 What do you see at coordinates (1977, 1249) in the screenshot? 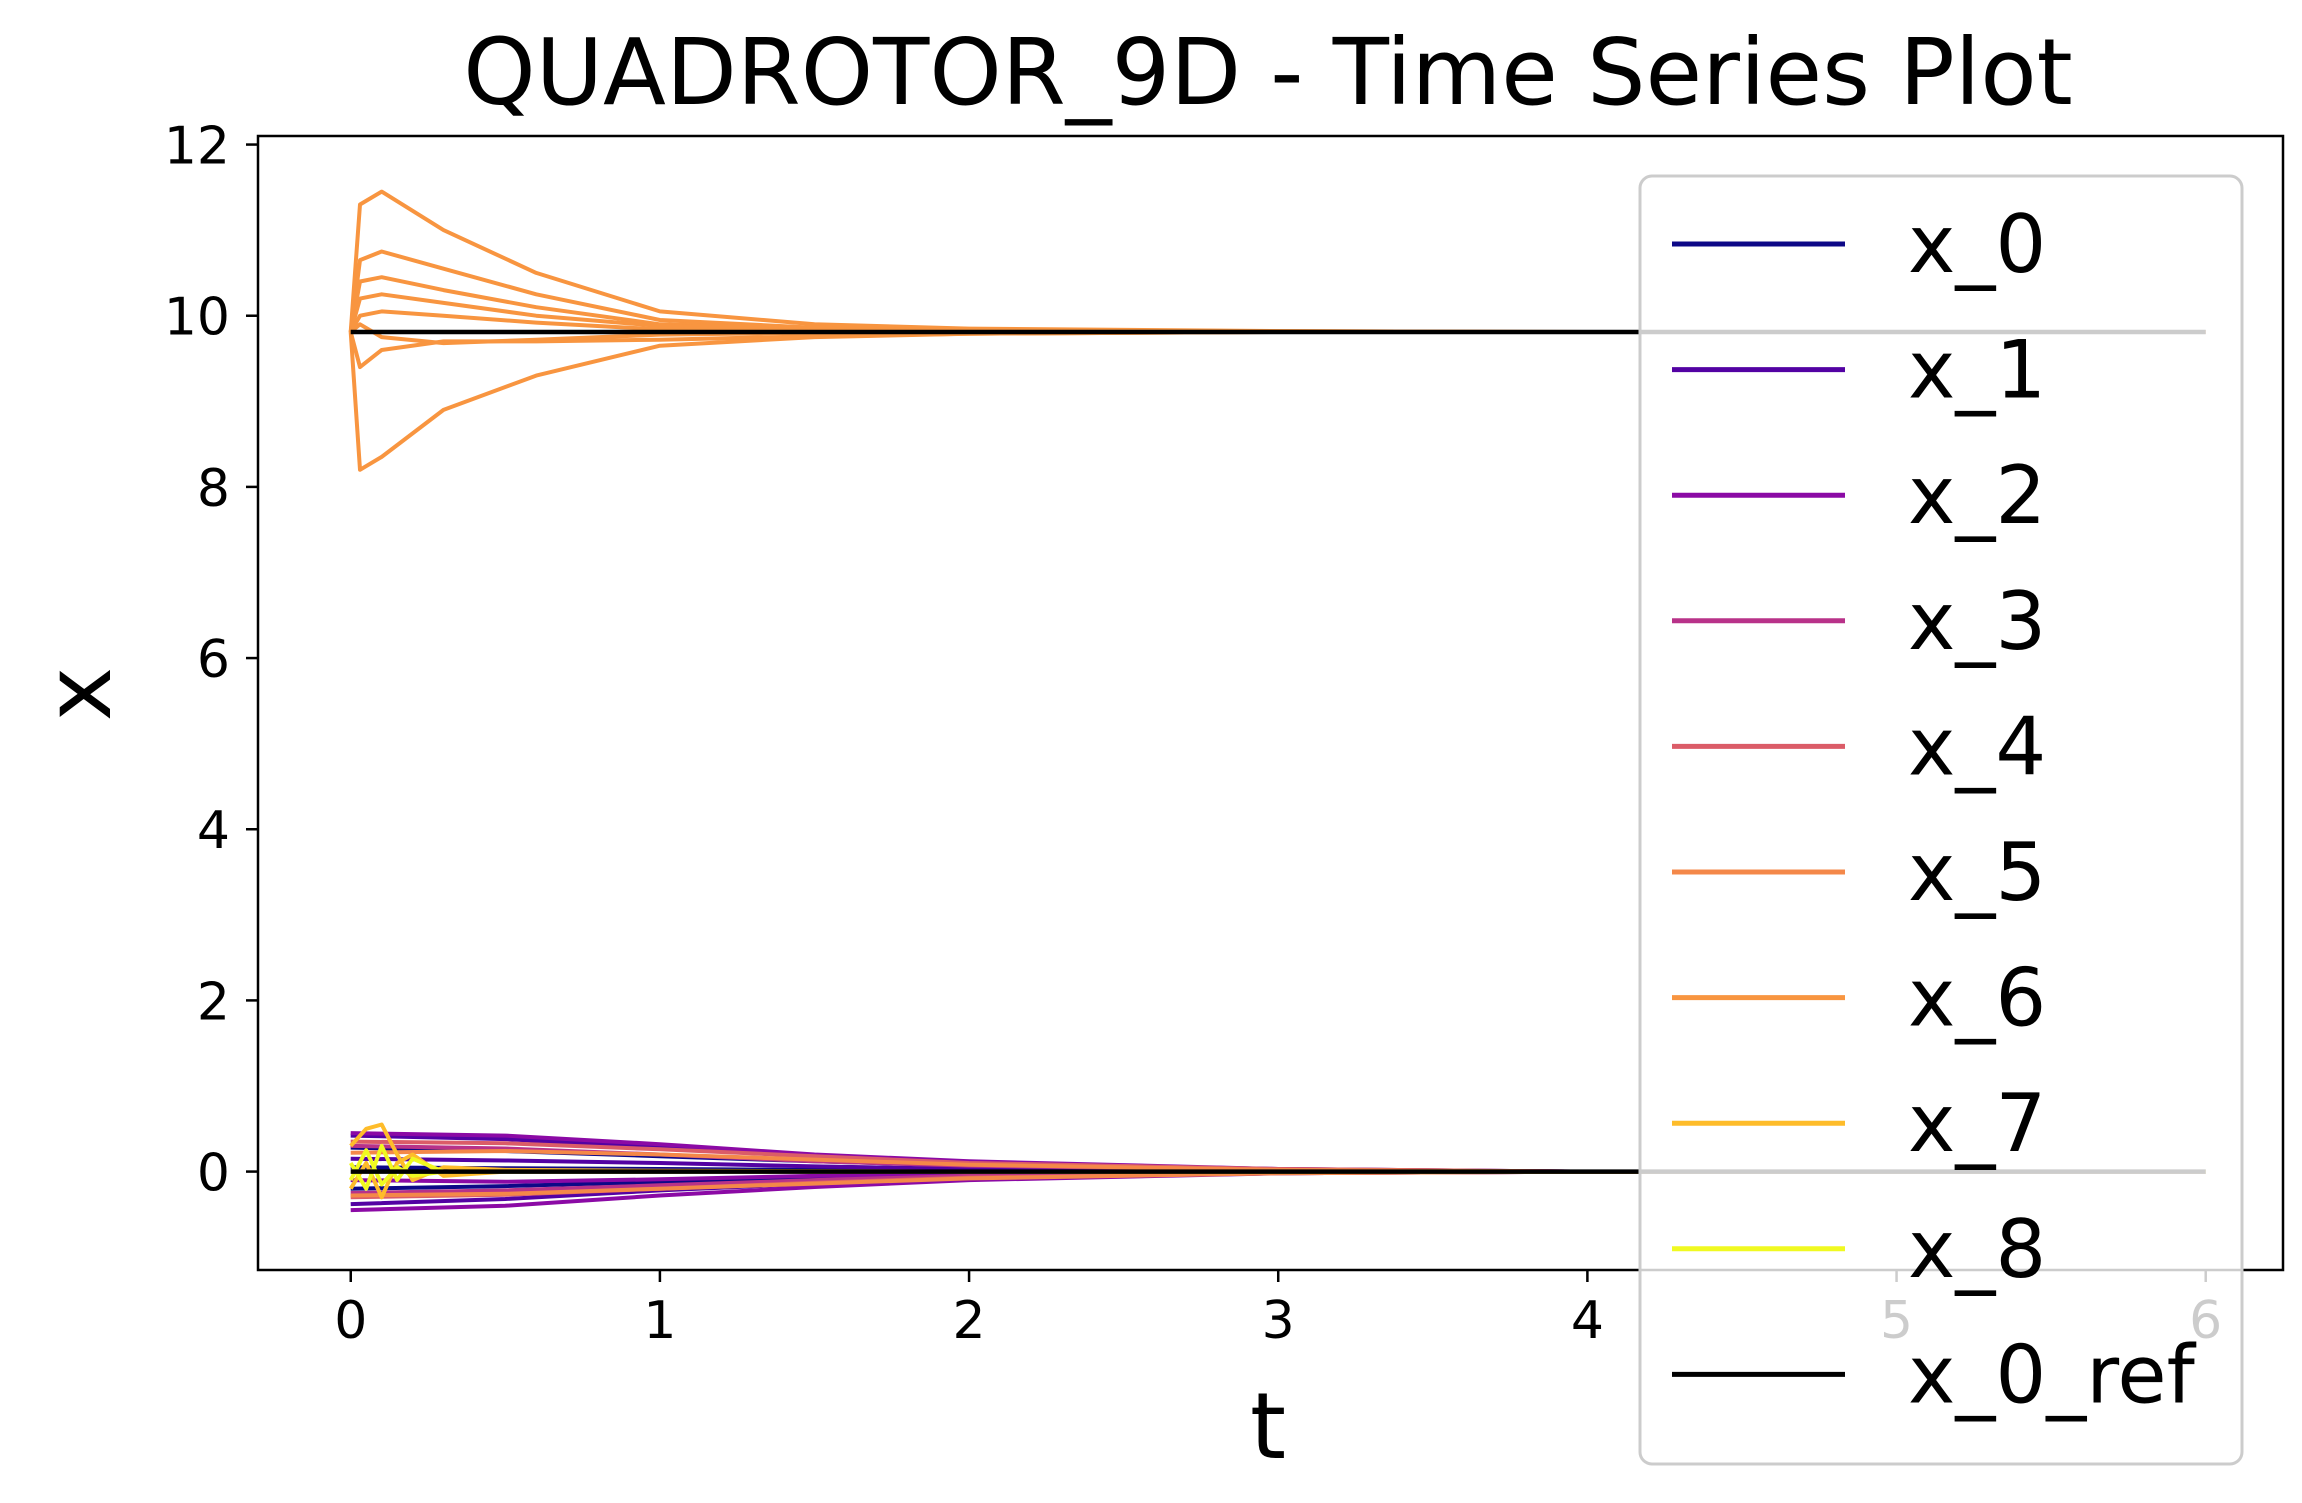
I see `legend-label-x_8: x_8` at bounding box center [1977, 1249].